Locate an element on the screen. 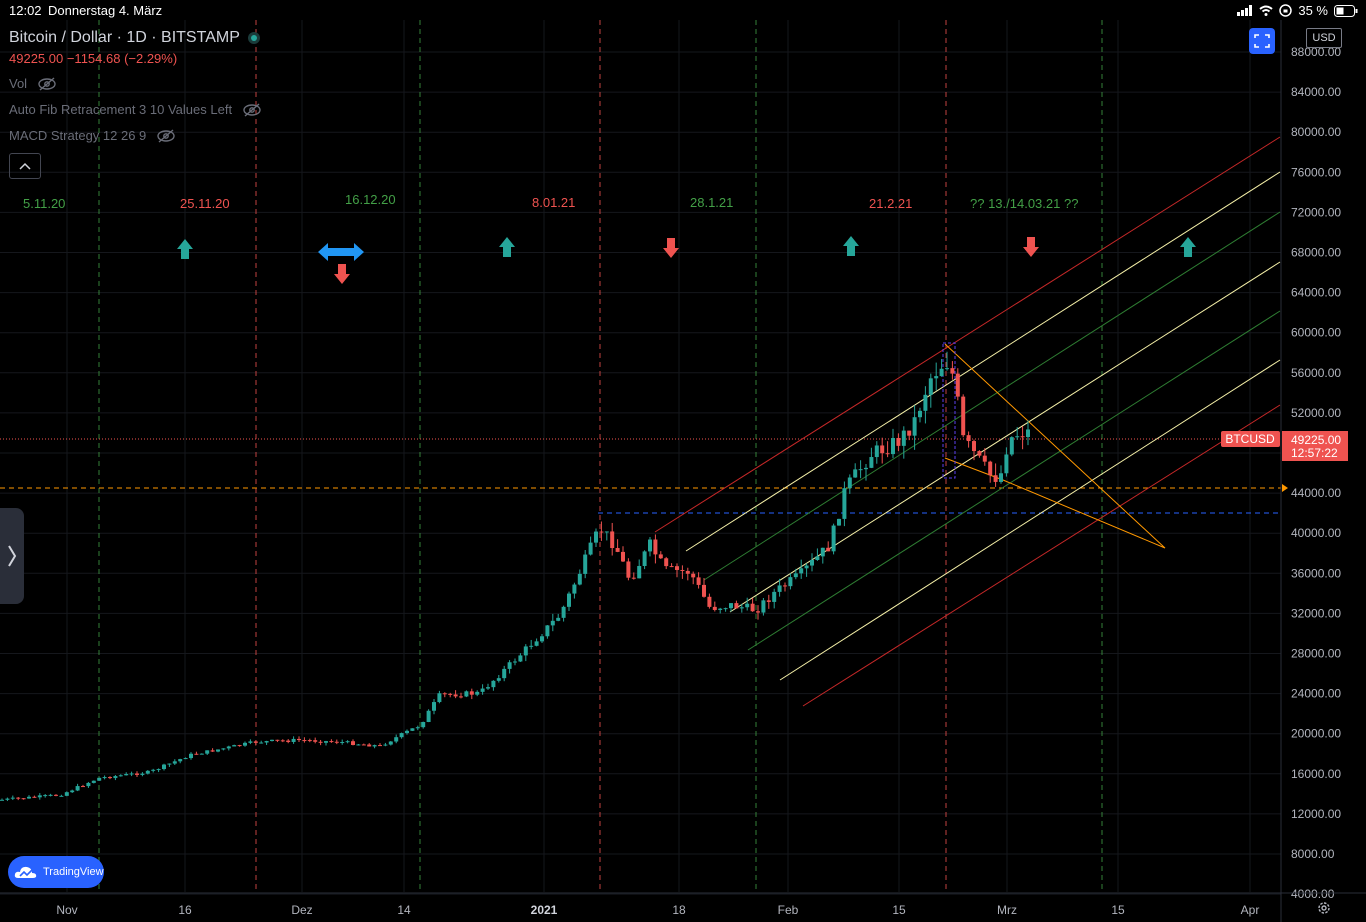  indicator-label: Auto Fib Retracement 3 10 Values Left is located at coordinates (121, 109).